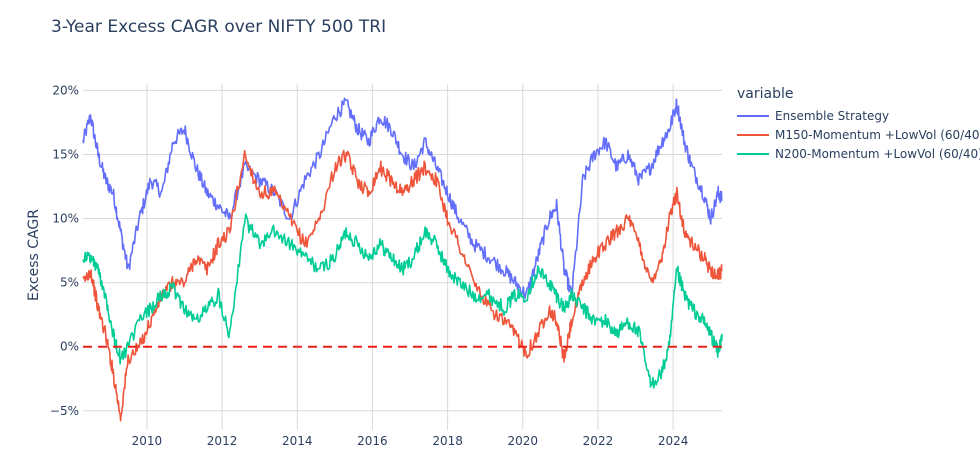 The image size is (980, 454). What do you see at coordinates (877, 153) in the screenshot?
I see `legend-label: N200-Momentum +LowVol (60/40)` at bounding box center [877, 153].